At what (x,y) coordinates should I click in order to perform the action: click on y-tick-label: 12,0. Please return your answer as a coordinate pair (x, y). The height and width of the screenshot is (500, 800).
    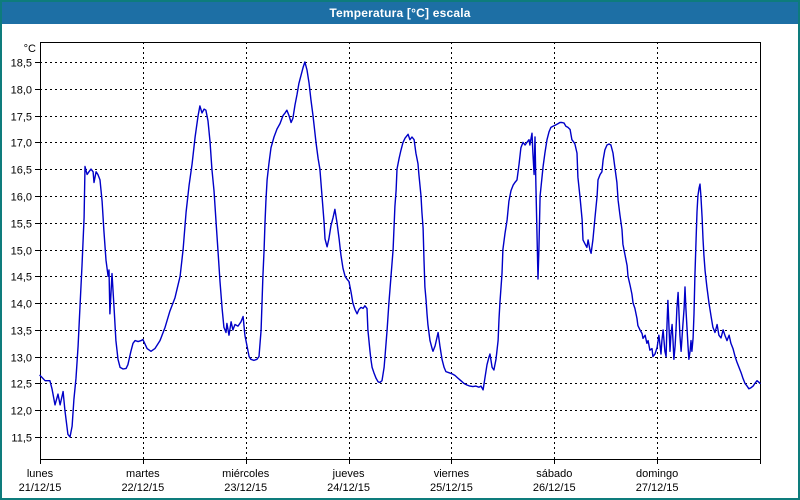
    Looking at the image, I should click on (21, 412).